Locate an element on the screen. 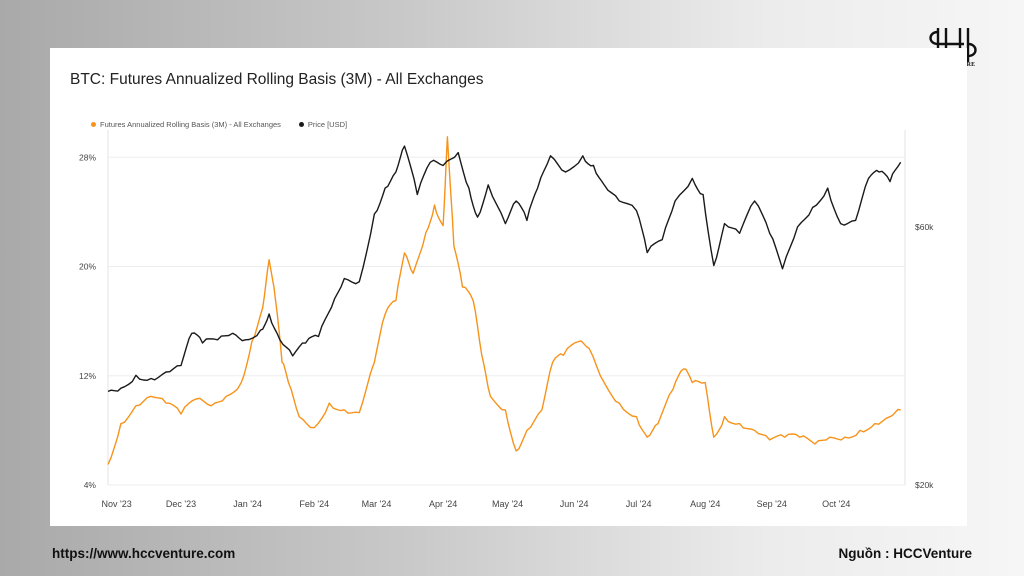  y-left-tick-label: 4% is located at coordinates (90, 485).